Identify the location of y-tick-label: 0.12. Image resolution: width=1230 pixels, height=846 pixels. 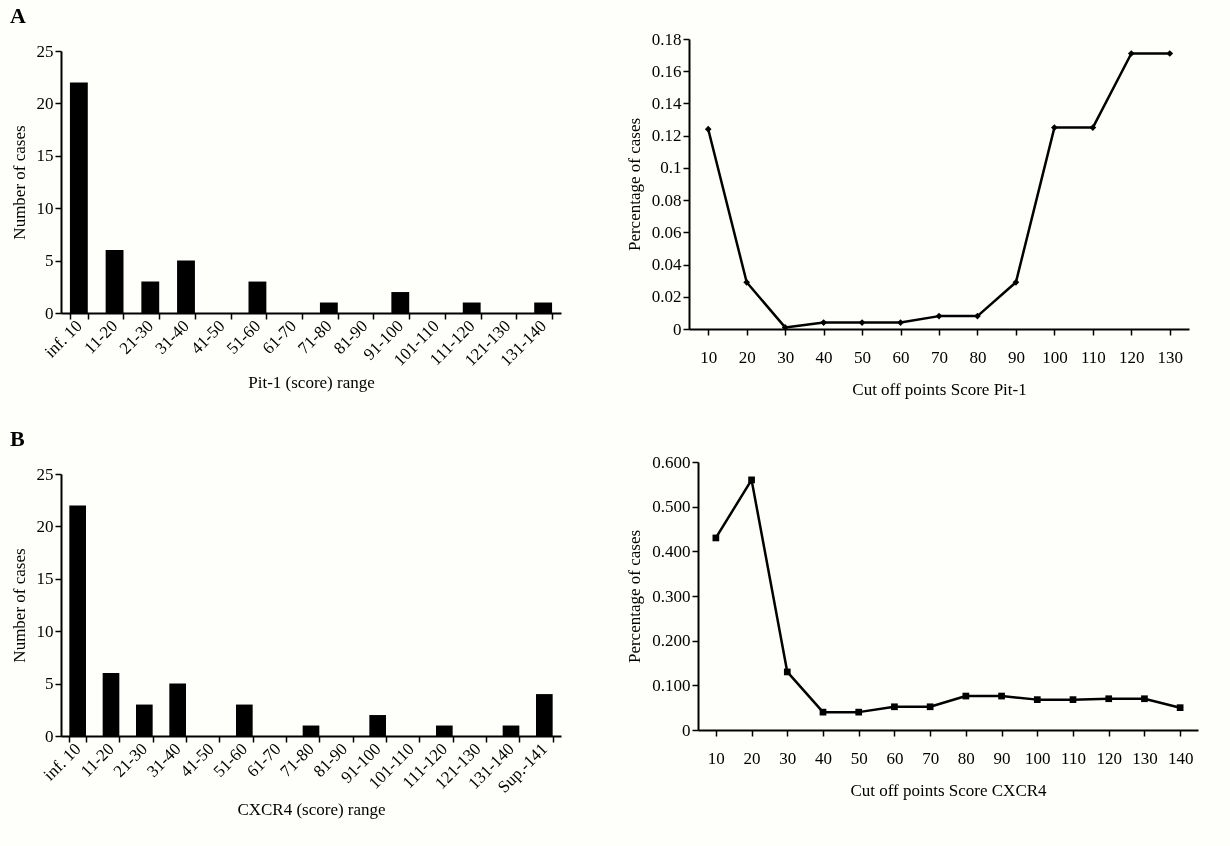
(666, 136).